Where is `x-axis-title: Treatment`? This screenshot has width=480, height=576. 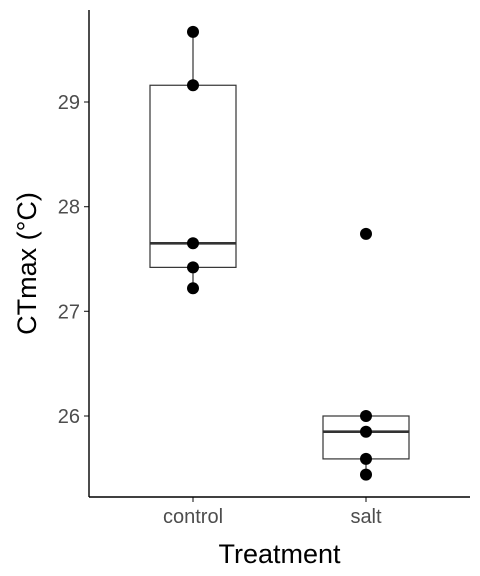 x-axis-title: Treatment is located at coordinates (279, 554).